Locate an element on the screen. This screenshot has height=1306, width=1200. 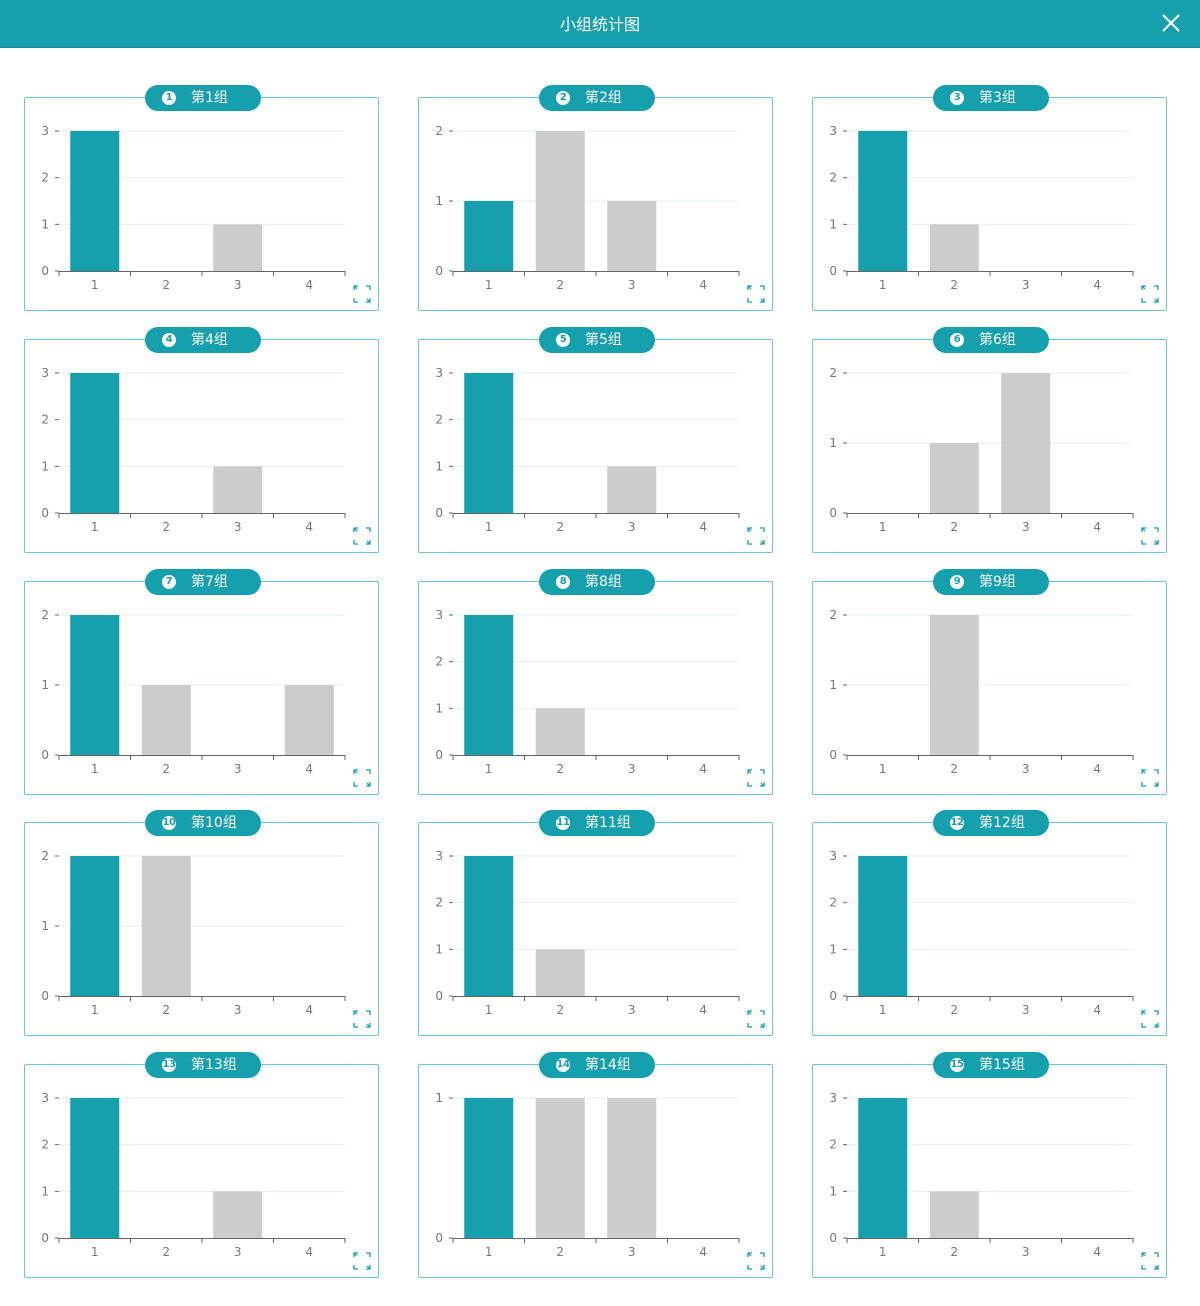
group-badge: 1 第1组 is located at coordinates (203, 98).